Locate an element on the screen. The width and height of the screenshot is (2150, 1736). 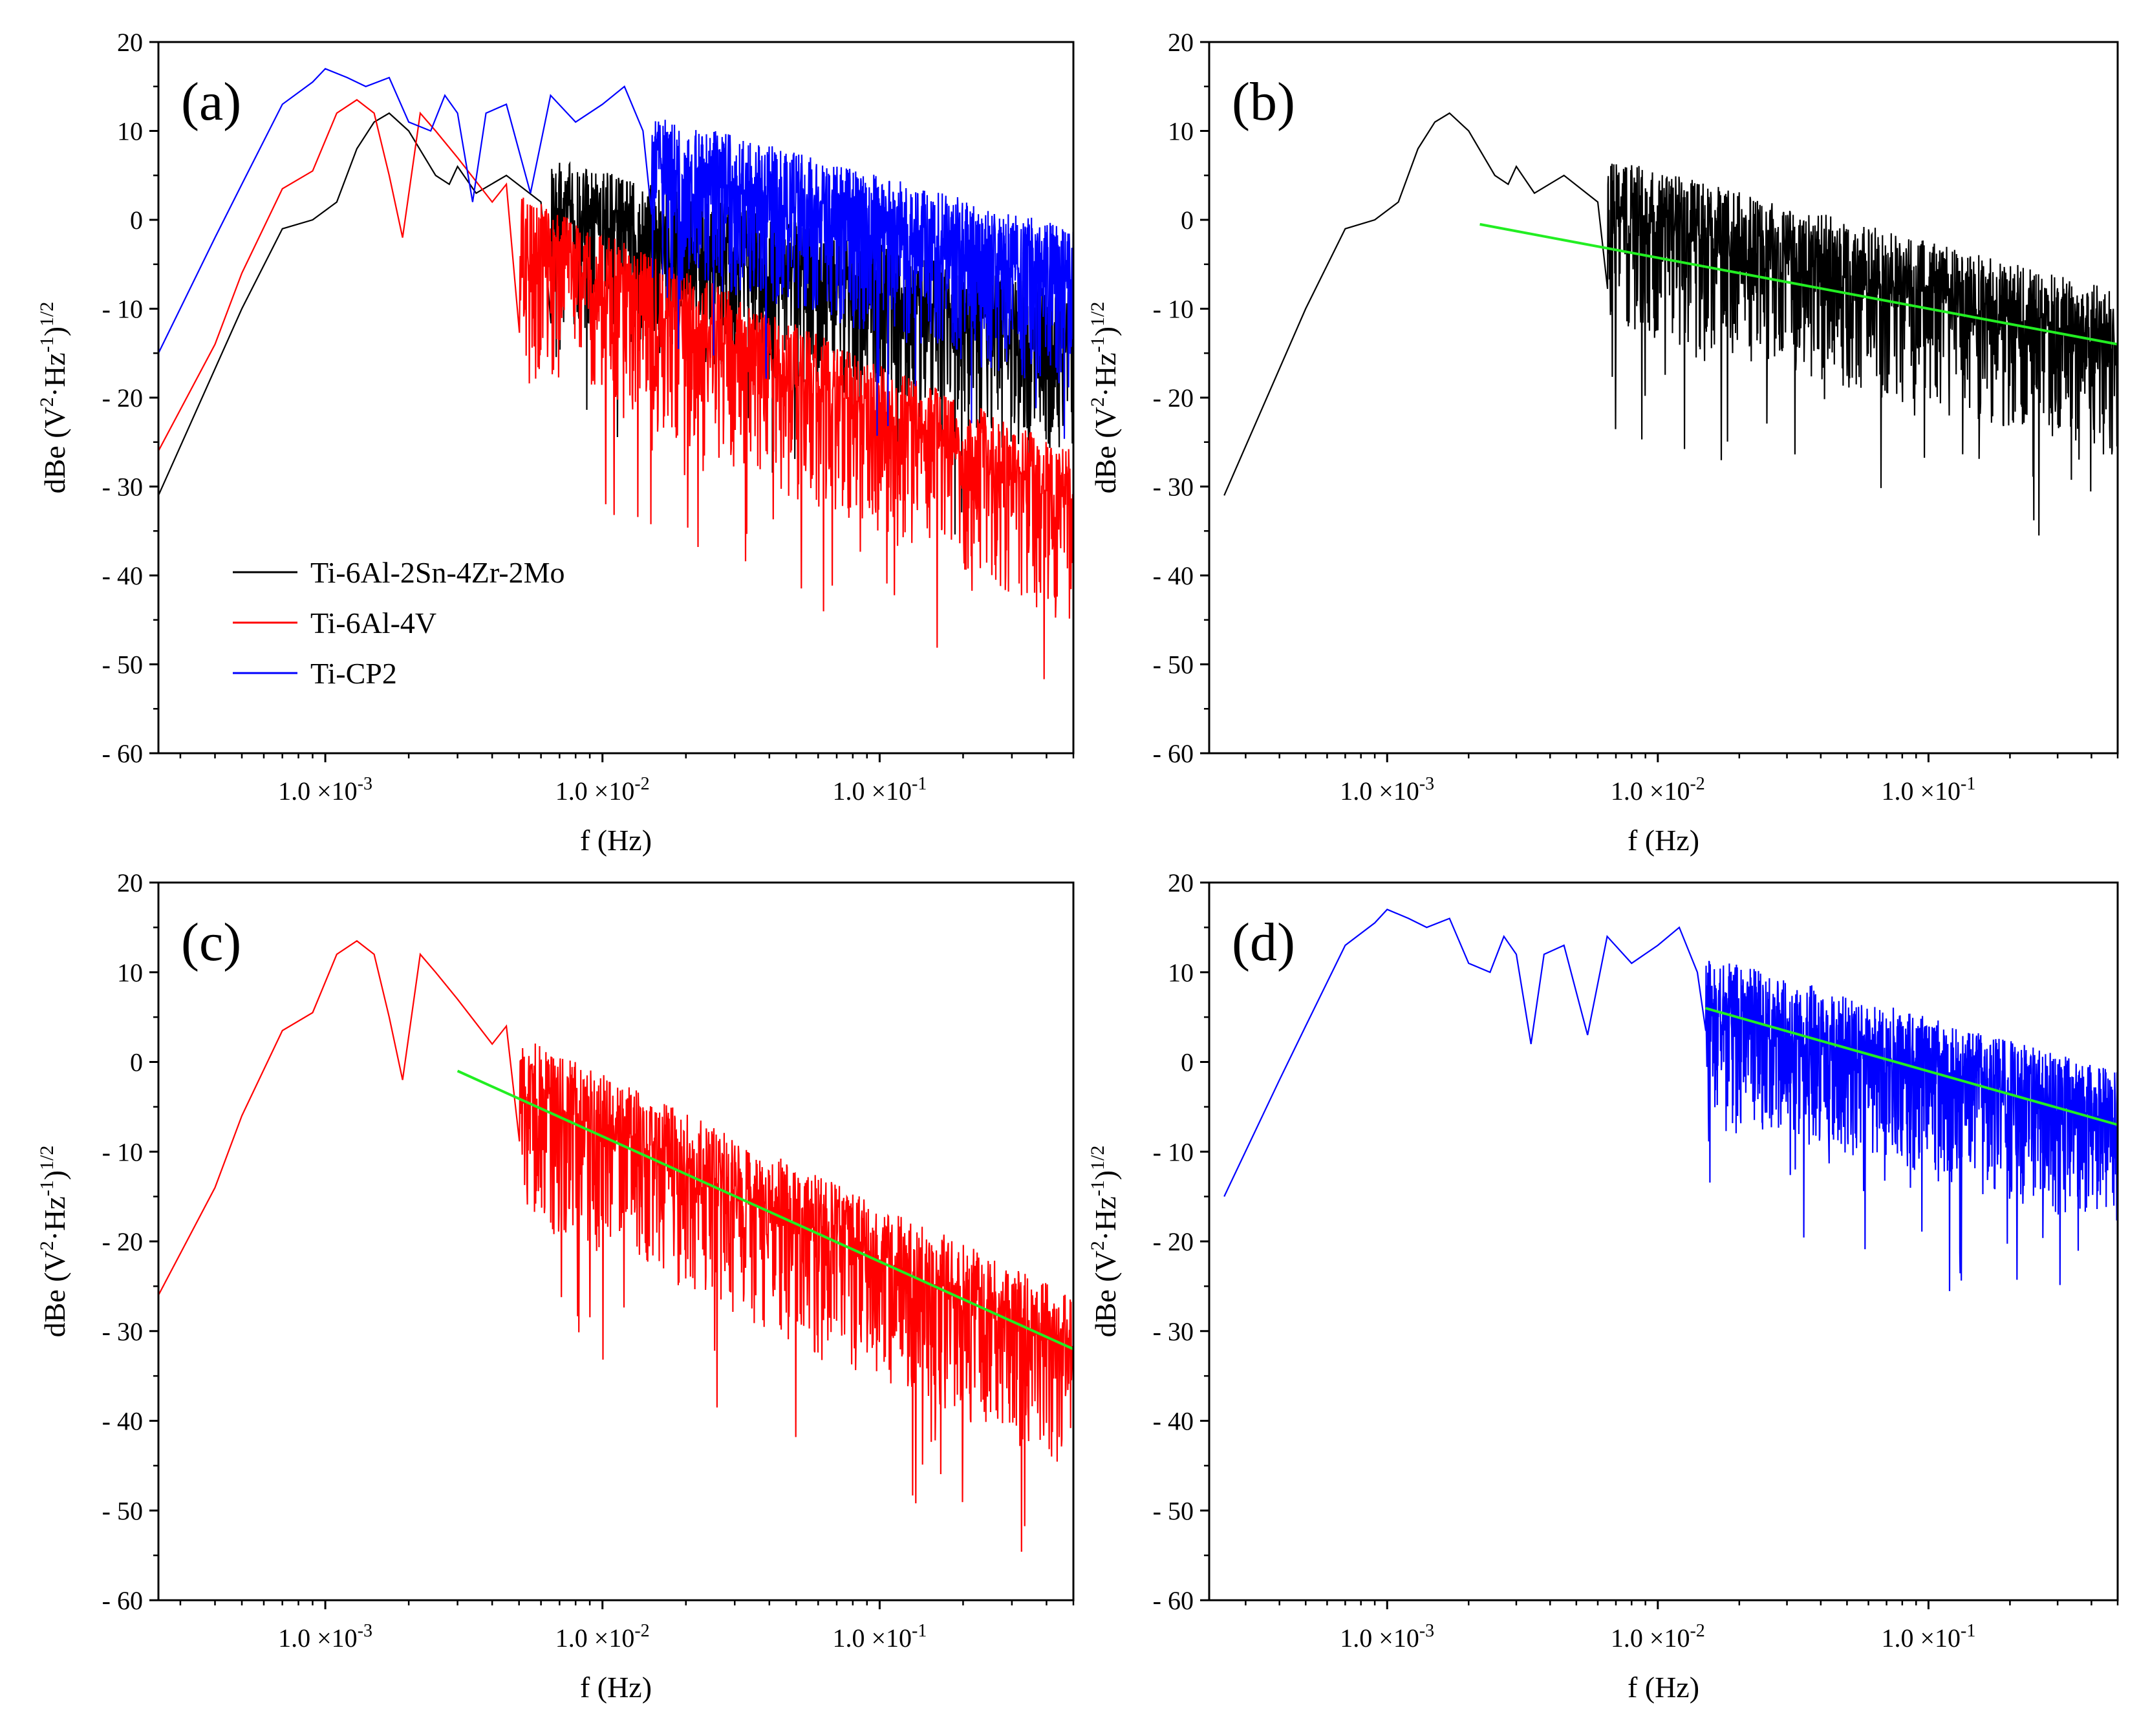
legend-entry: Ti-CP2 is located at coordinates (353, 673).